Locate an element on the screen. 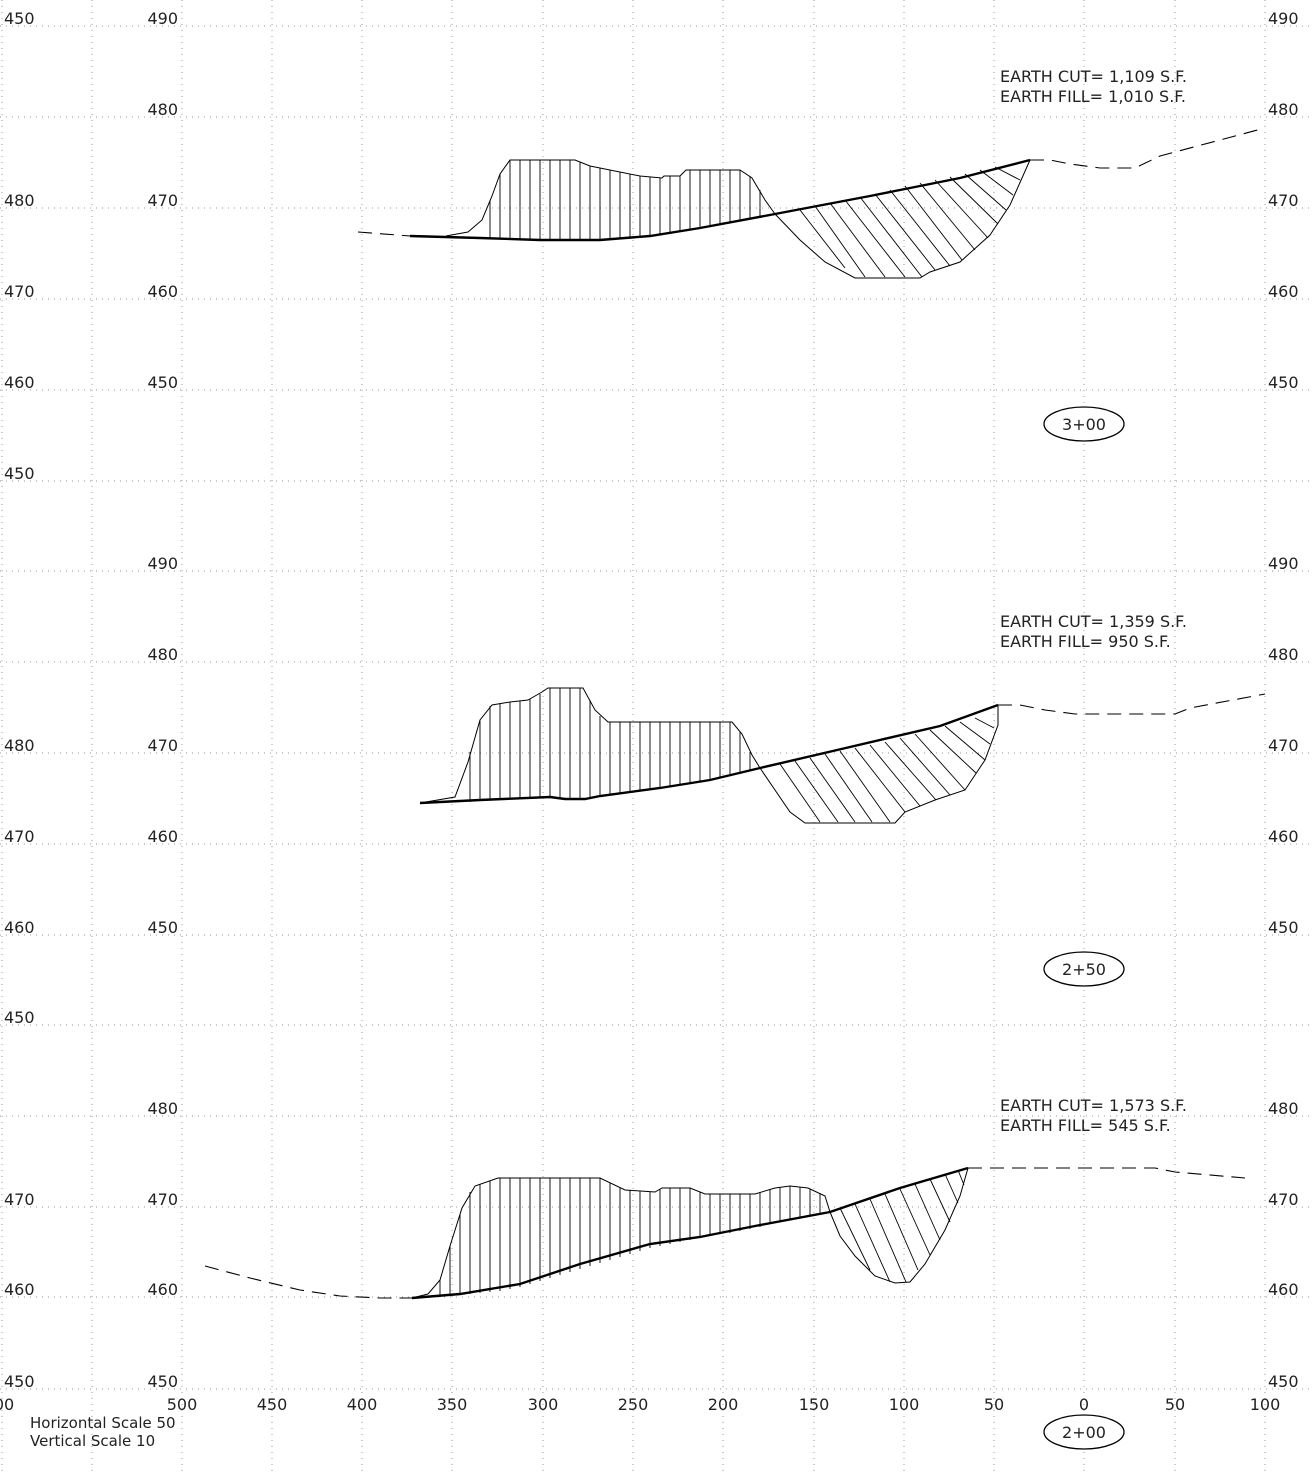 This screenshot has width=1312, height=1472. offset-tick-label: 350 is located at coordinates (452, 1404).